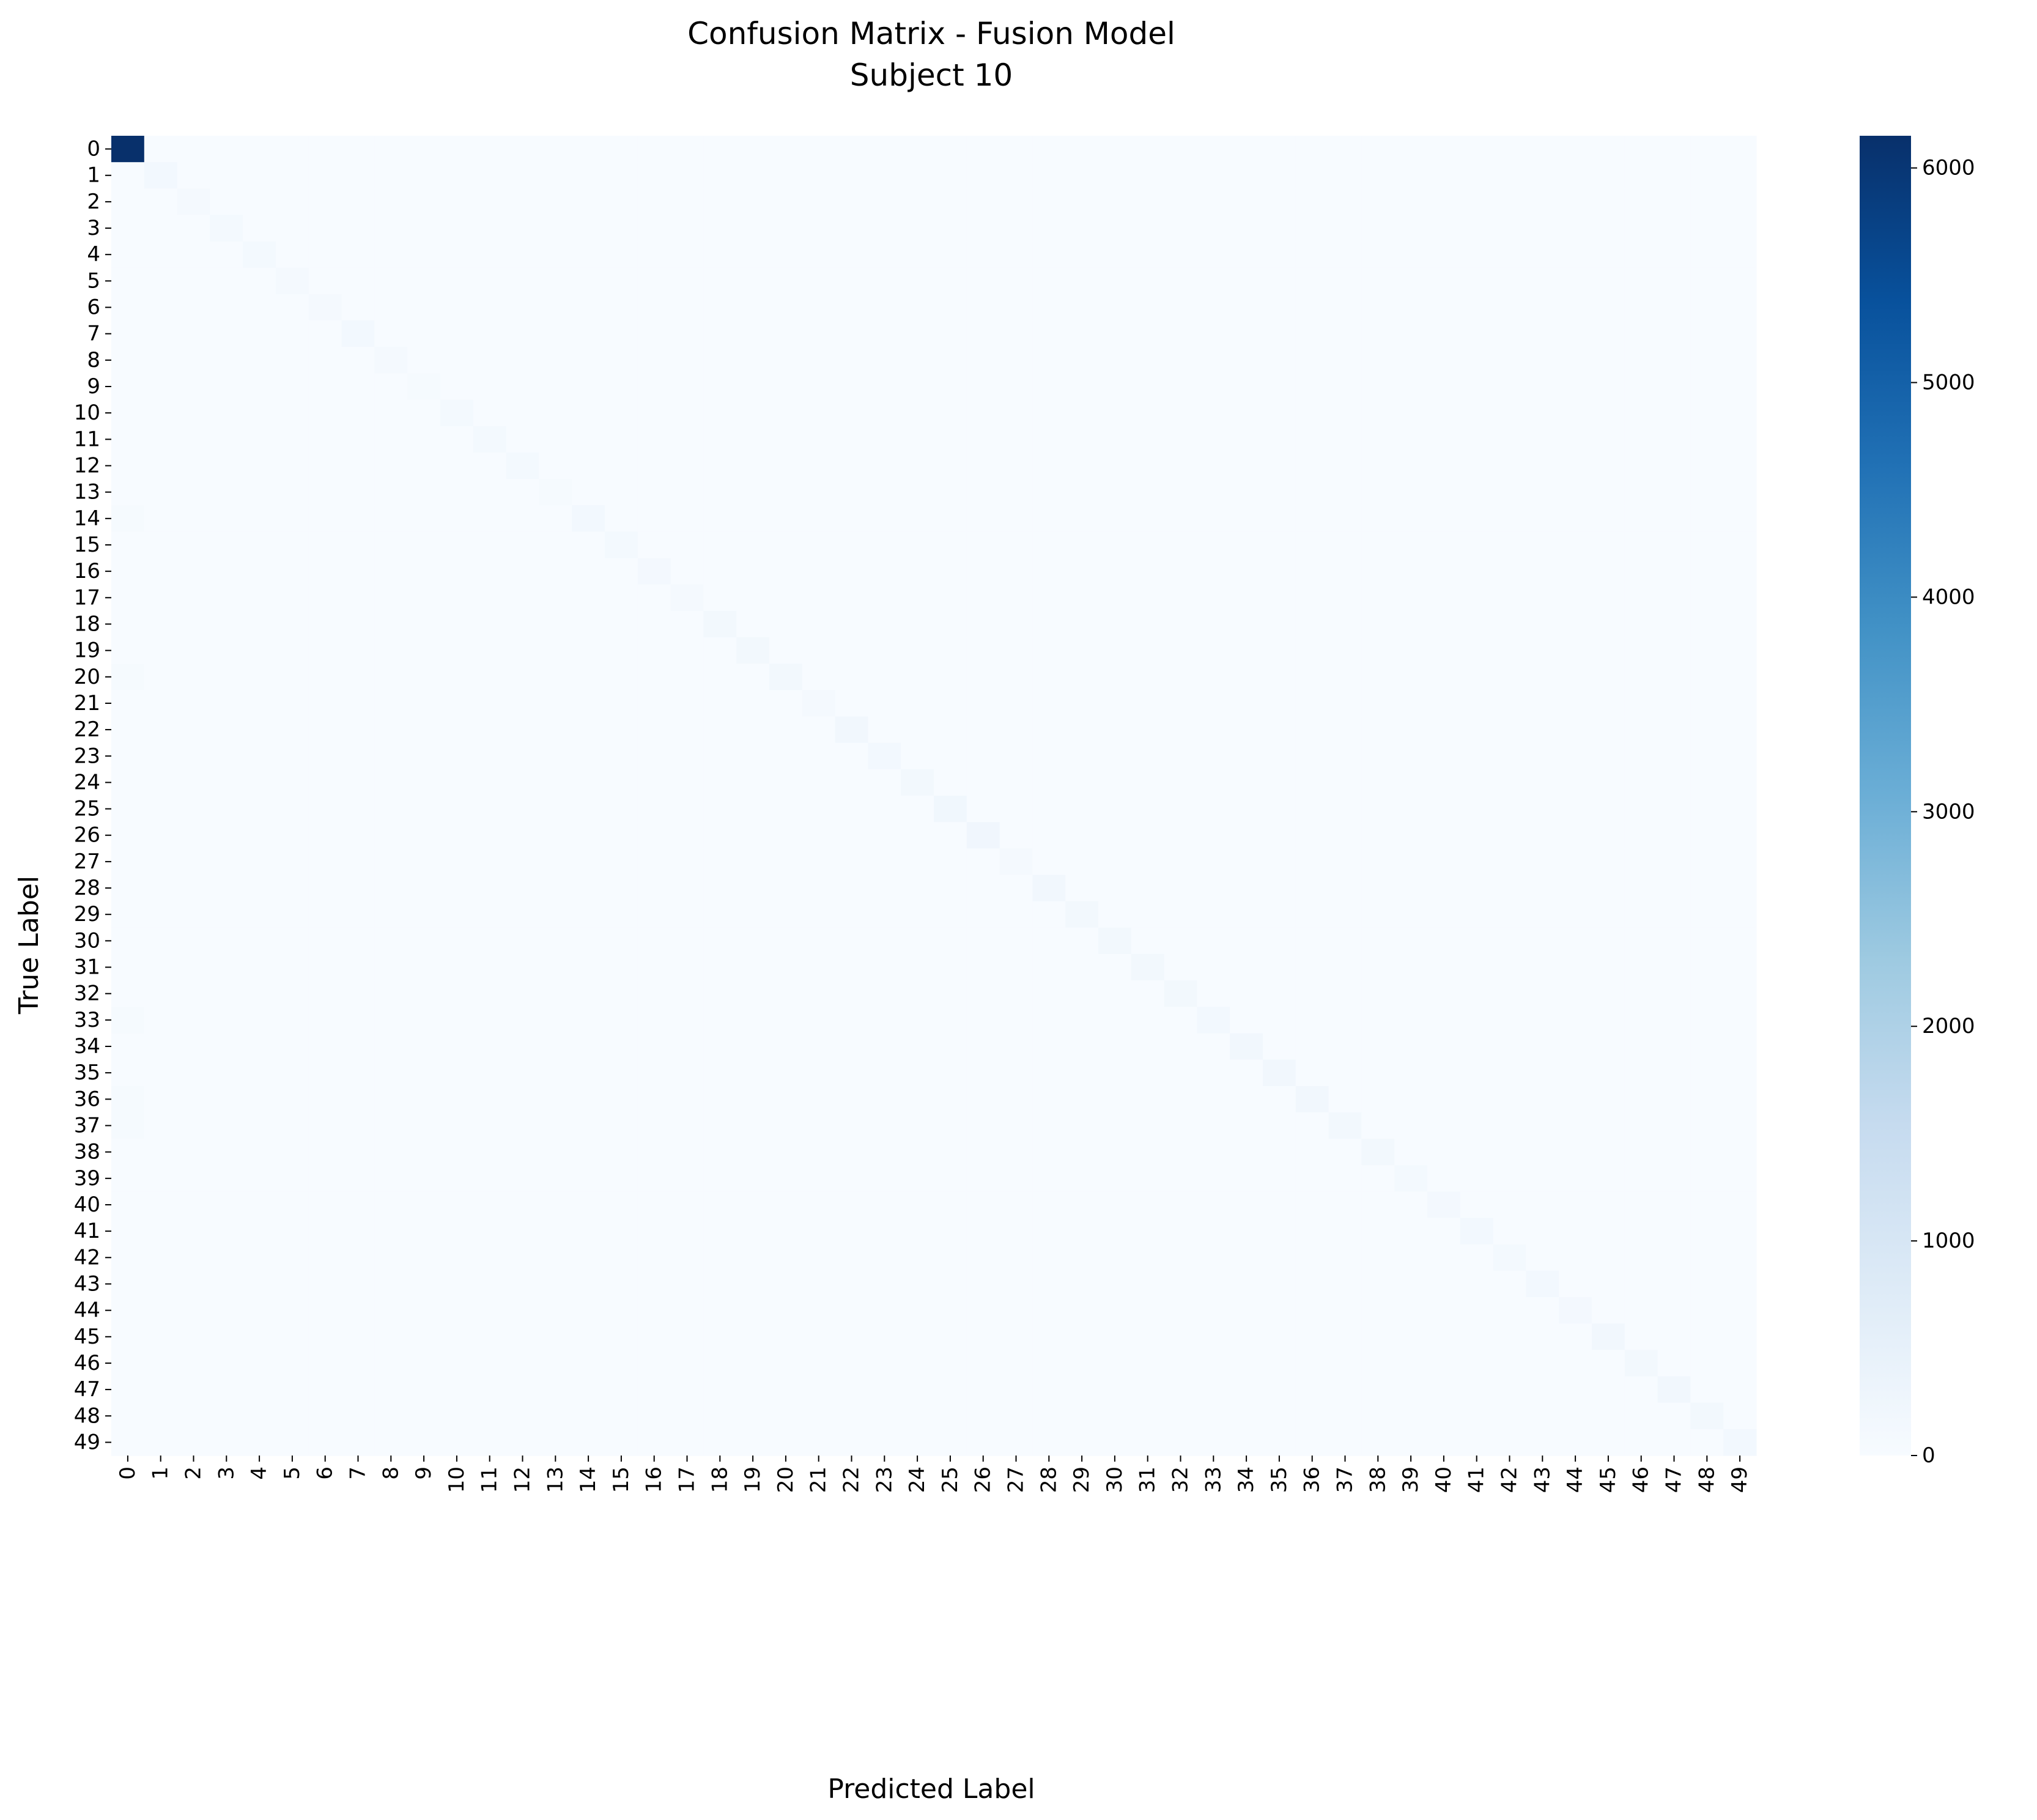 The height and width of the screenshot is (1820, 2037). I want to click on x-tick-label: 44, so click(1575, 1480).